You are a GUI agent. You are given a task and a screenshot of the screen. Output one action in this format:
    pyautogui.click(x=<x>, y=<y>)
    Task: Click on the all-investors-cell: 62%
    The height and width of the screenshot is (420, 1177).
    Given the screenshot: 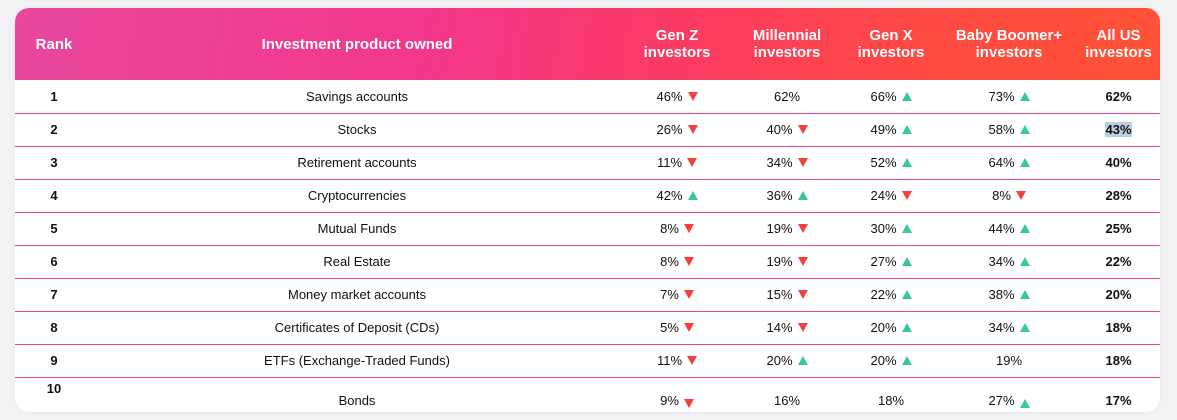 What is the action you would take?
    pyautogui.click(x=1118, y=96)
    